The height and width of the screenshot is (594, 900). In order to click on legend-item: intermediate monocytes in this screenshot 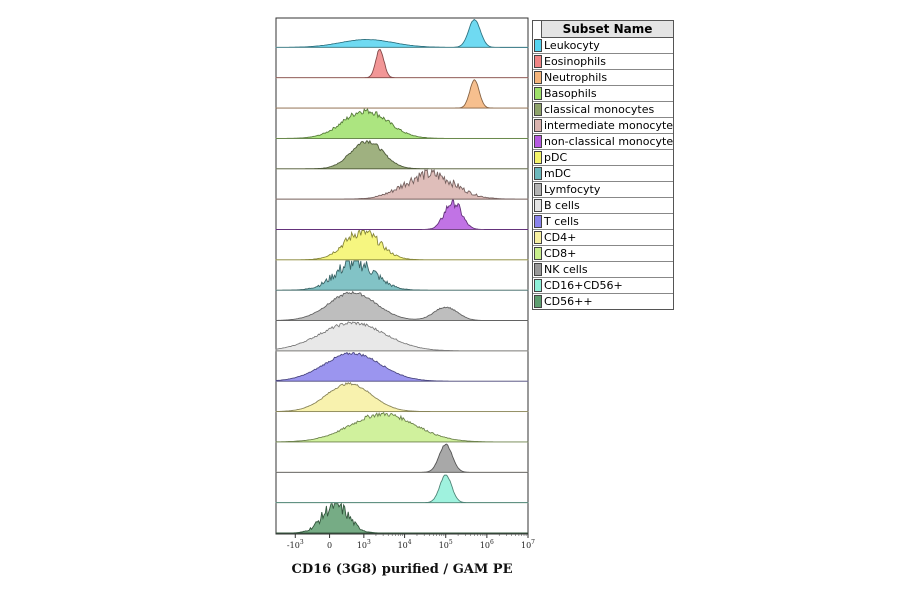, I will do `click(603, 125)`.